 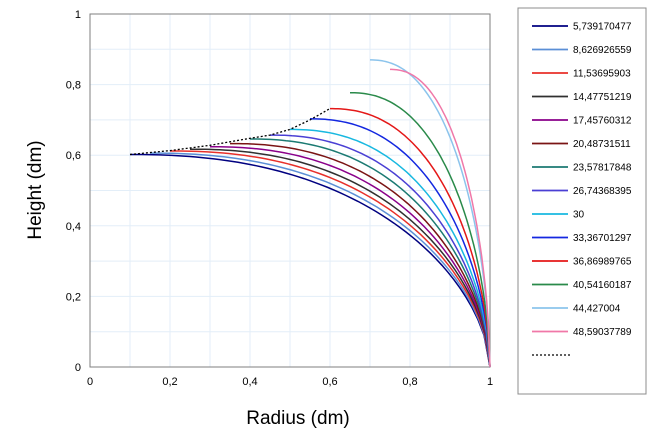 What do you see at coordinates (297, 418) in the screenshot?
I see `x-axis-title: Radius (dm)` at bounding box center [297, 418].